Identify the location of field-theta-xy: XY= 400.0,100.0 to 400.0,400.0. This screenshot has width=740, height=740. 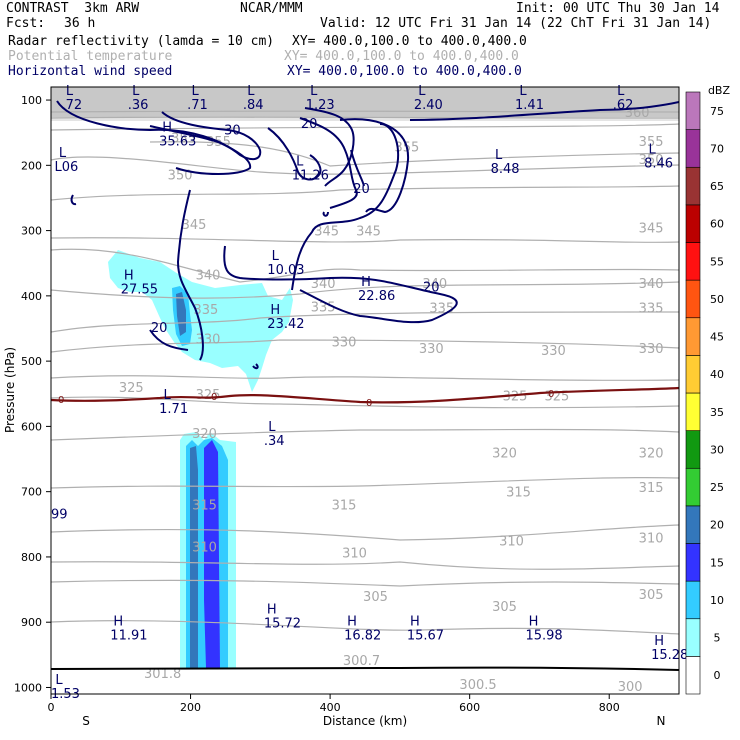
(401, 56).